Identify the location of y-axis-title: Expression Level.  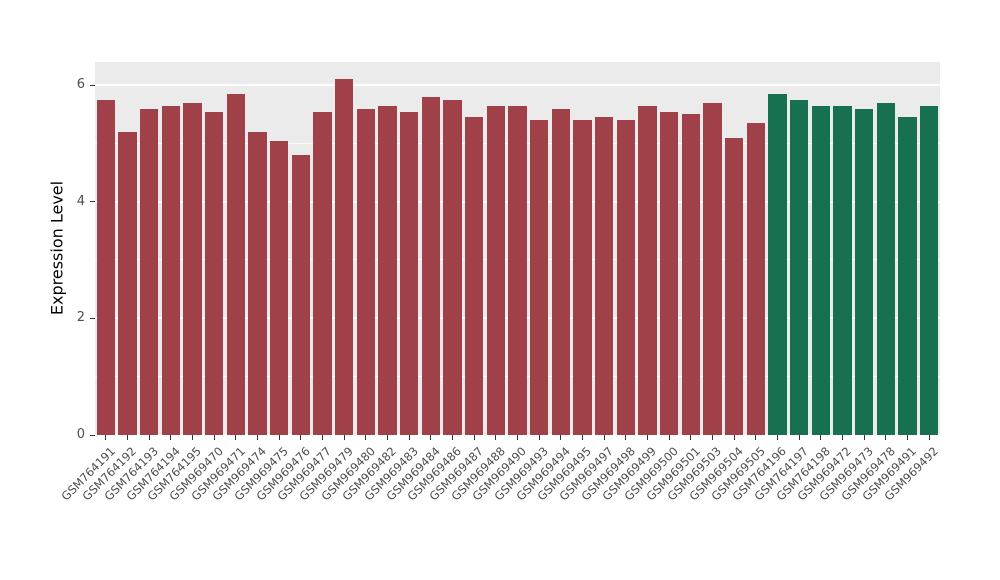
(57, 248).